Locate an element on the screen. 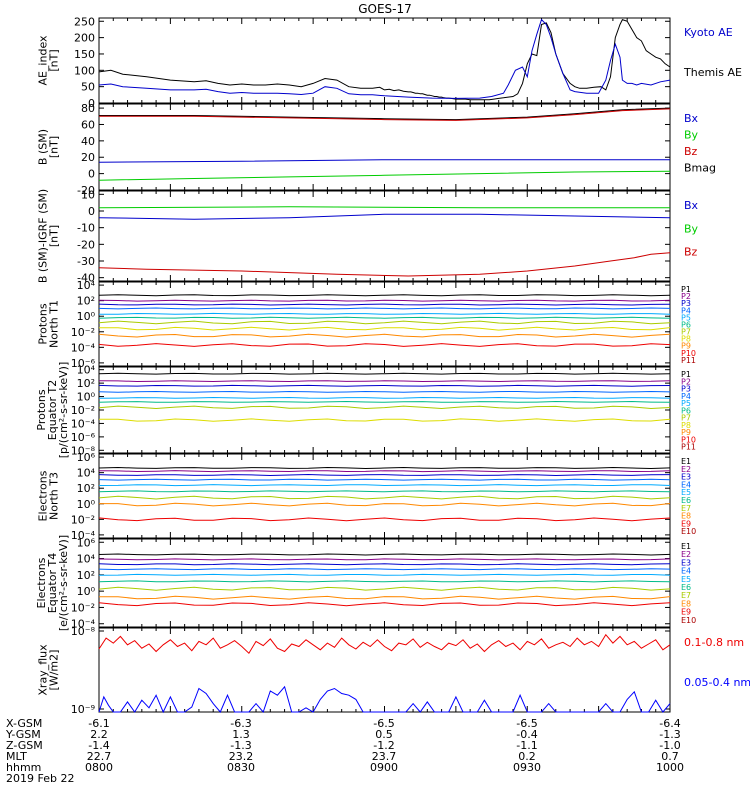  y-tick-label: 60 is located at coordinates (88, 124).